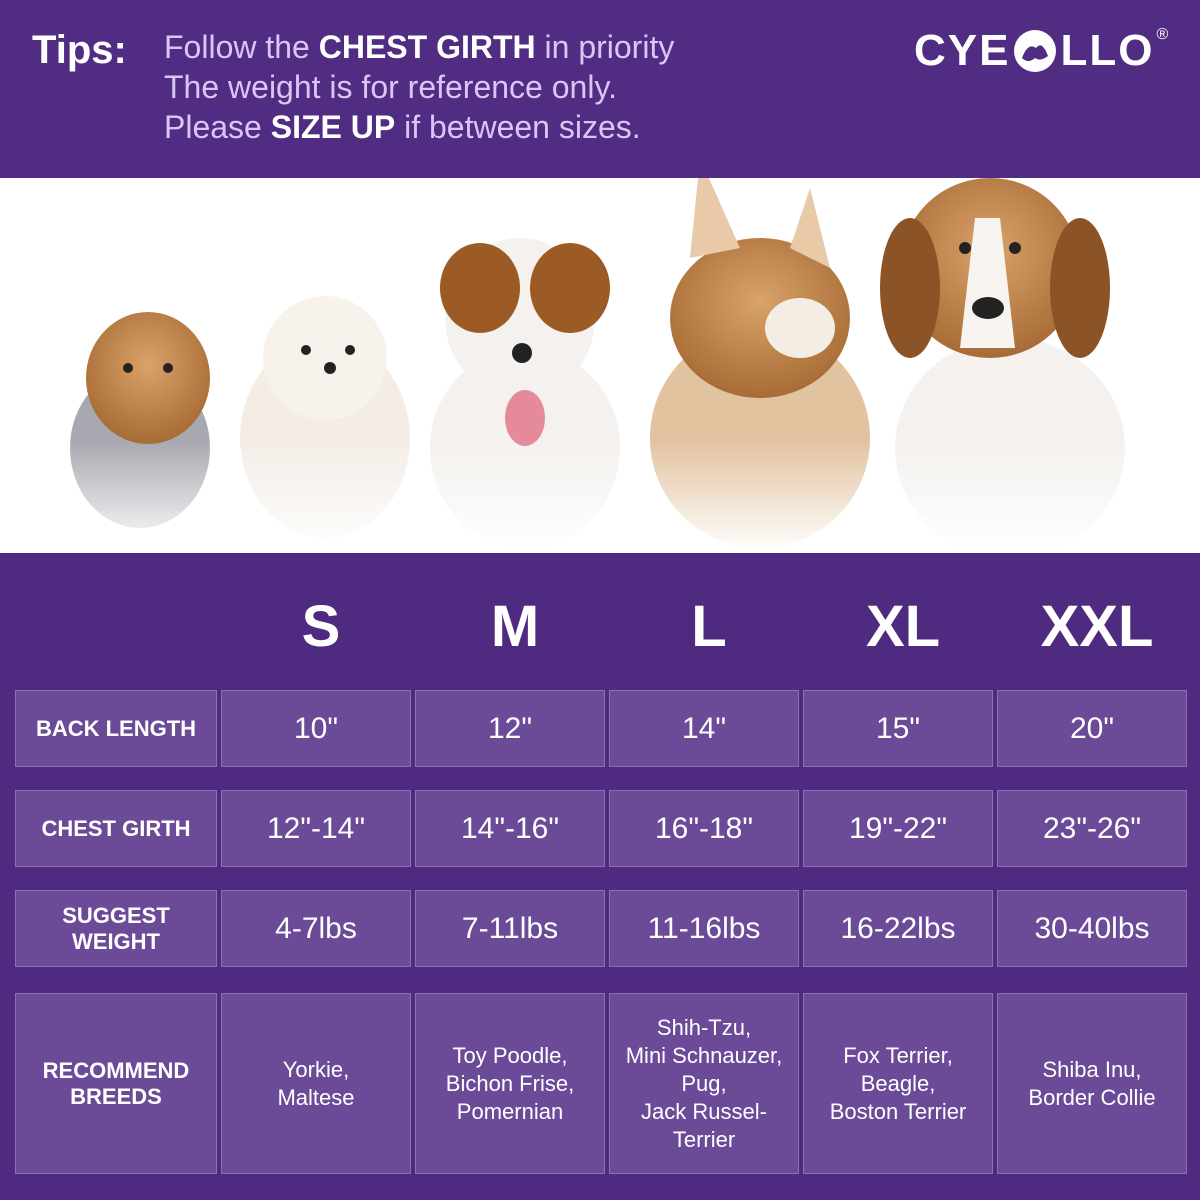 This screenshot has width=1200, height=1200. What do you see at coordinates (903, 626) in the screenshot?
I see `size-header: XL` at bounding box center [903, 626].